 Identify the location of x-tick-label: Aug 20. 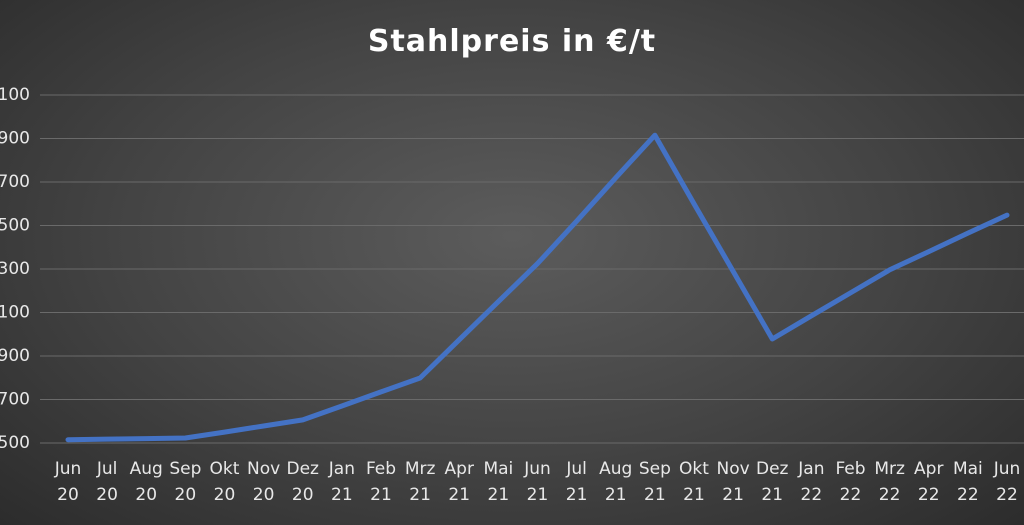
(146, 482).